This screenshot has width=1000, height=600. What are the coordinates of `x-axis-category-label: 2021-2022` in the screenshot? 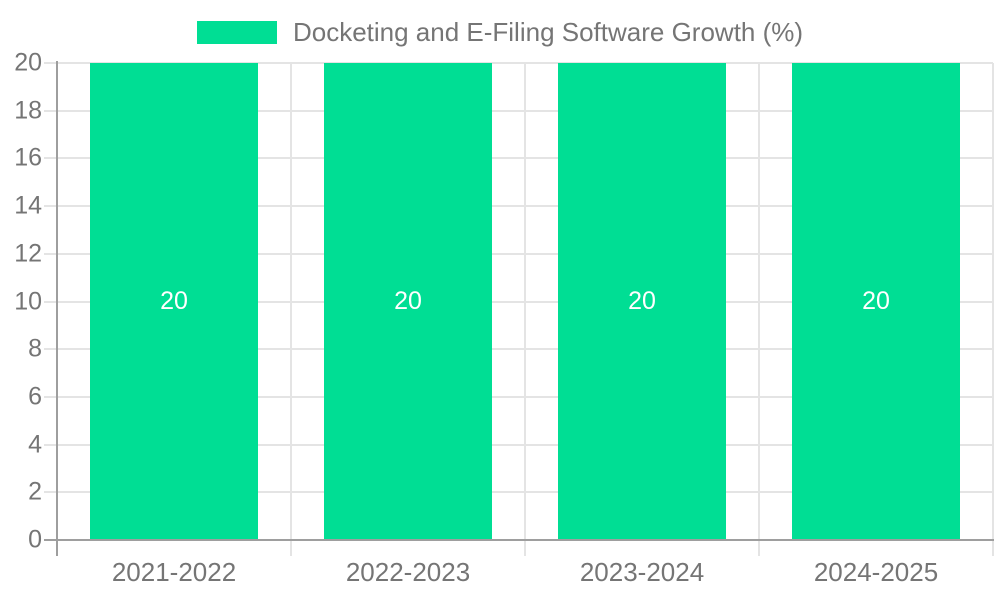 It's located at (174, 572).